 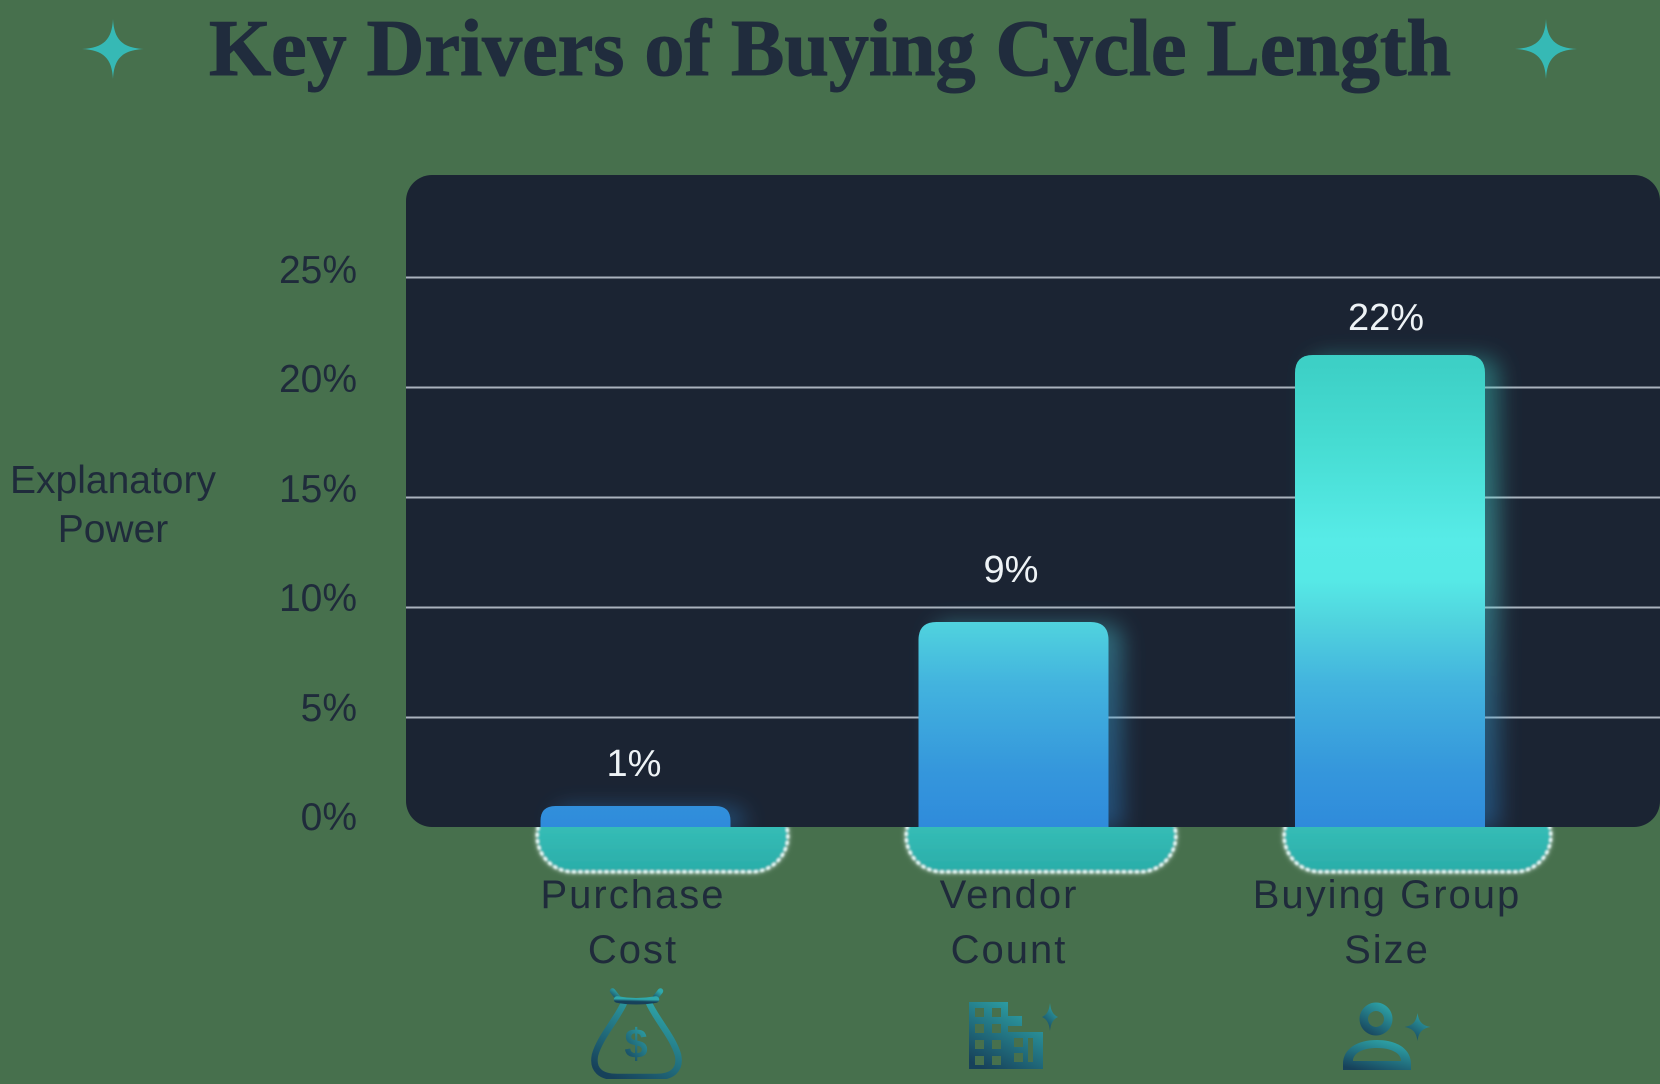 What do you see at coordinates (318, 489) in the screenshot?
I see `svg-text: 15%` at bounding box center [318, 489].